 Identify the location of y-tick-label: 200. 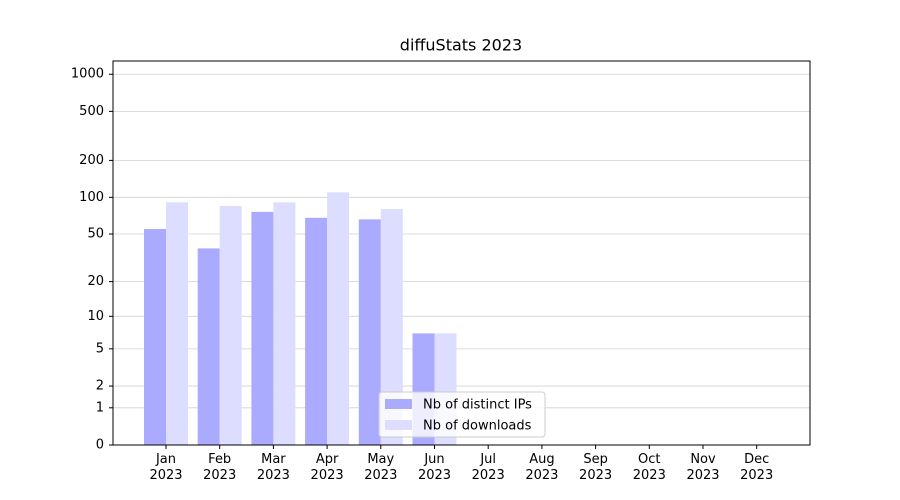
(91, 160).